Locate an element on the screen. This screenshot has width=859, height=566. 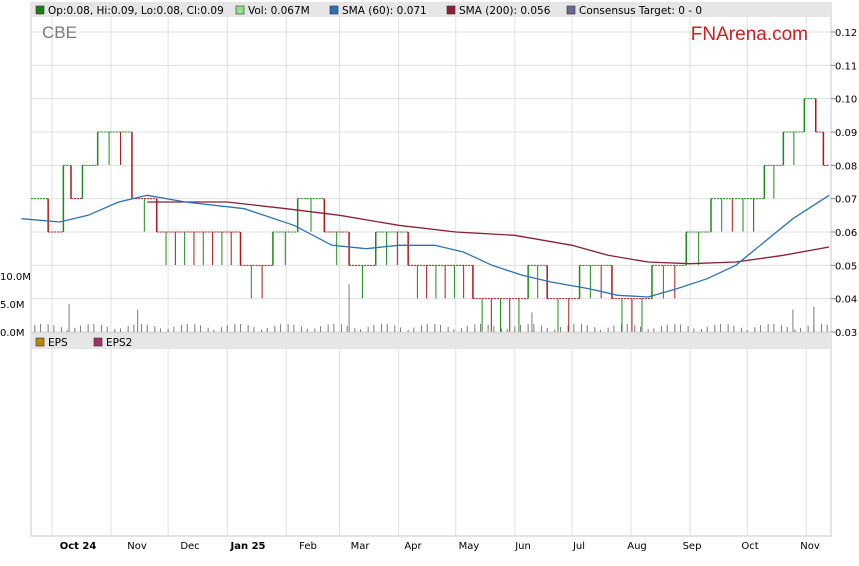
volume-layer is located at coordinates (431, 308).